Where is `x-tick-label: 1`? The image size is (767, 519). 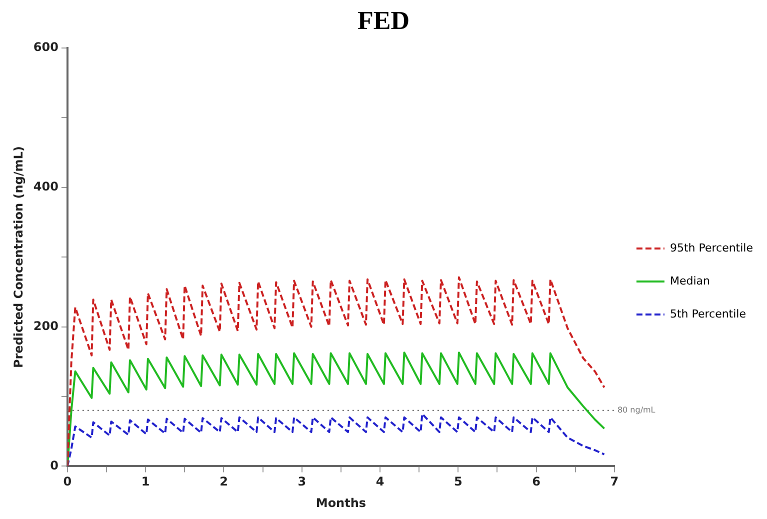
x-tick-label: 1 is located at coordinates (145, 481).